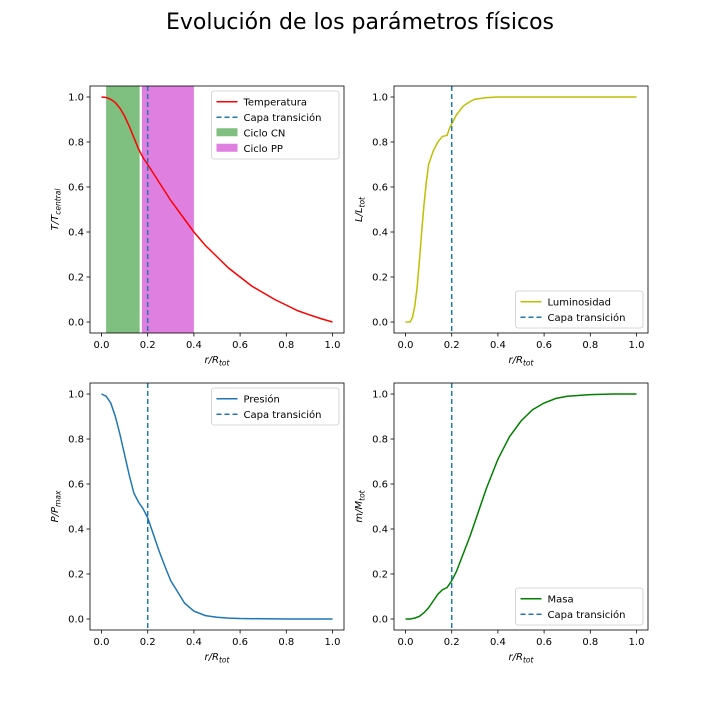 The height and width of the screenshot is (720, 720). I want to click on y-axis-label: L/Ltot, so click(360, 209).